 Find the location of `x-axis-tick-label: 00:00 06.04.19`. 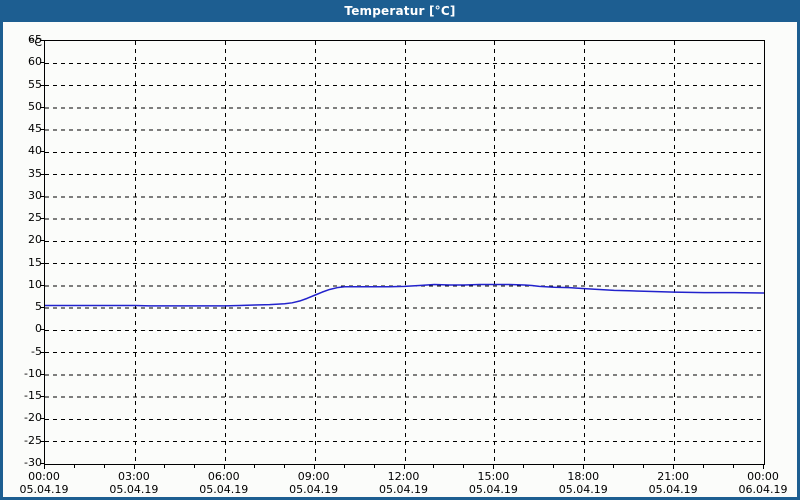

x-axis-tick-label: 00:00 06.04.19 is located at coordinates (757, 483).